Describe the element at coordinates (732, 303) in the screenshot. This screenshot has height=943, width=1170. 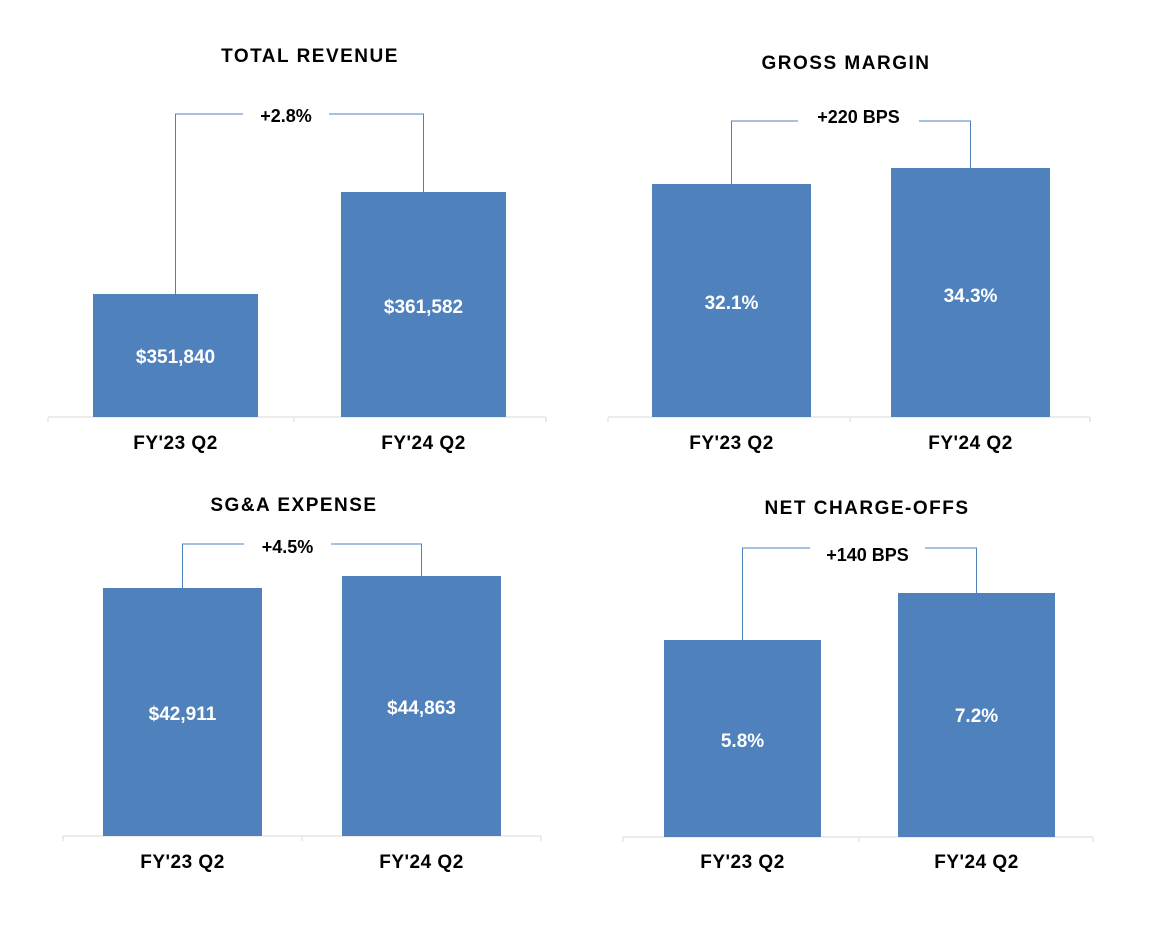
I see `bar-value-label: 32.1%` at that location.